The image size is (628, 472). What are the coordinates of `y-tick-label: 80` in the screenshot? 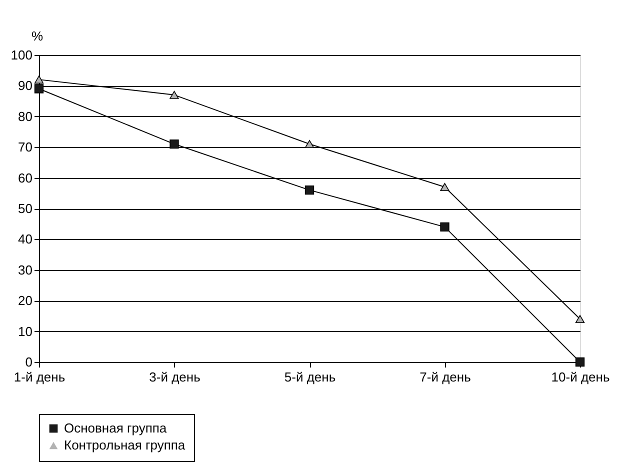 It's located at (25, 116).